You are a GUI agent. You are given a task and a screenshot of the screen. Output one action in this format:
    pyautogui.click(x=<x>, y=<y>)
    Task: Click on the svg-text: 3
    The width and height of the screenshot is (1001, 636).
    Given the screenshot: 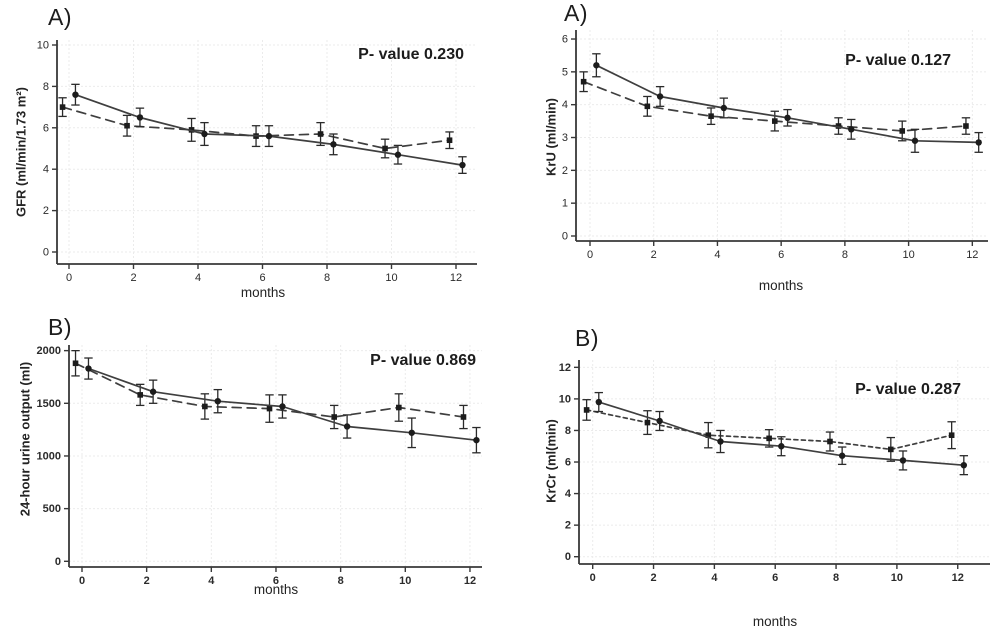 What is the action you would take?
    pyautogui.click(x=565, y=138)
    